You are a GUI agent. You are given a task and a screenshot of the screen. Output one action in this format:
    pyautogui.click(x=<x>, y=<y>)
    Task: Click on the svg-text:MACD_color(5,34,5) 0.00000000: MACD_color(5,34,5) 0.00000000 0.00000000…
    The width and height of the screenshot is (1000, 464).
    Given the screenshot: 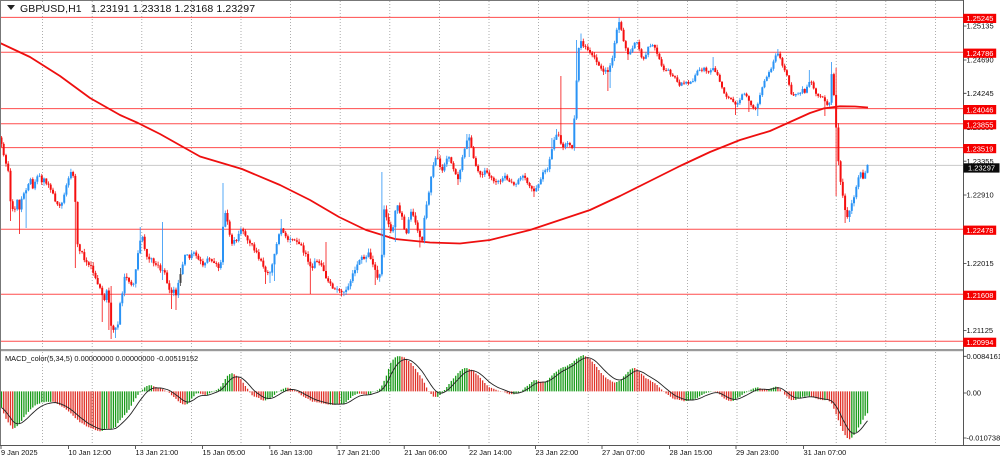 What is the action you would take?
    pyautogui.click(x=101, y=358)
    